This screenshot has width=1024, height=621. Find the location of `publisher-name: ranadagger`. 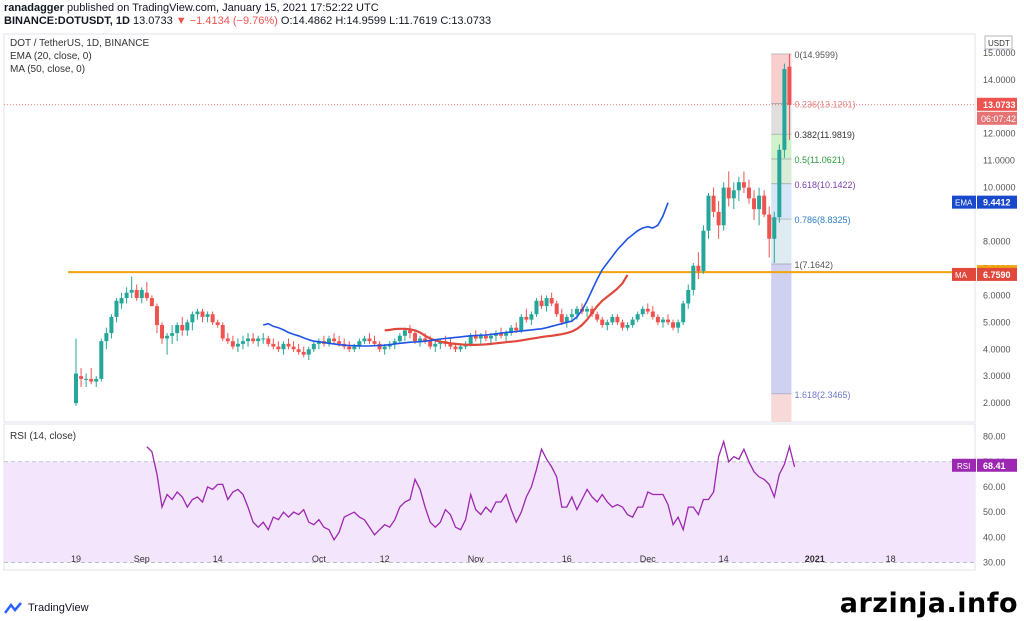

publisher-name: ranadagger is located at coordinates (34, 8).